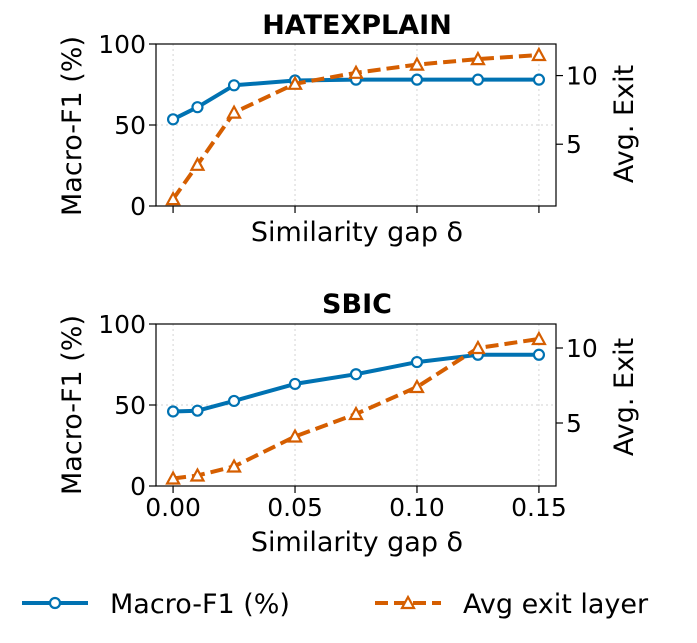  What do you see at coordinates (408, 602) in the screenshot?
I see `legend-marker-triangle` at bounding box center [408, 602].